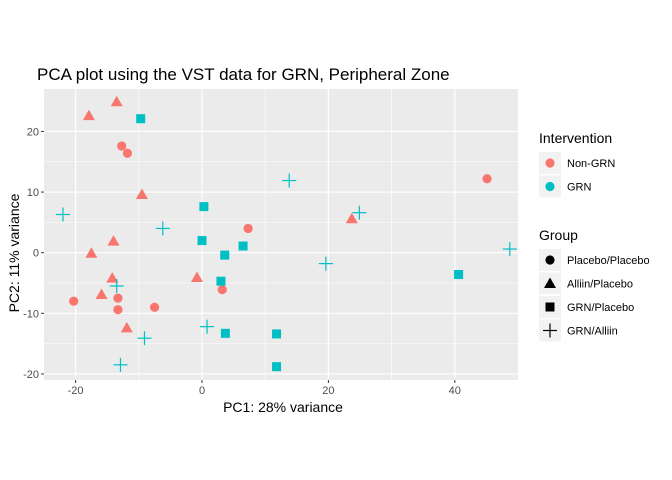 The width and height of the screenshot is (672, 480). Describe the element at coordinates (36, 254) in the screenshot. I see `y-tick-label: 0` at that location.